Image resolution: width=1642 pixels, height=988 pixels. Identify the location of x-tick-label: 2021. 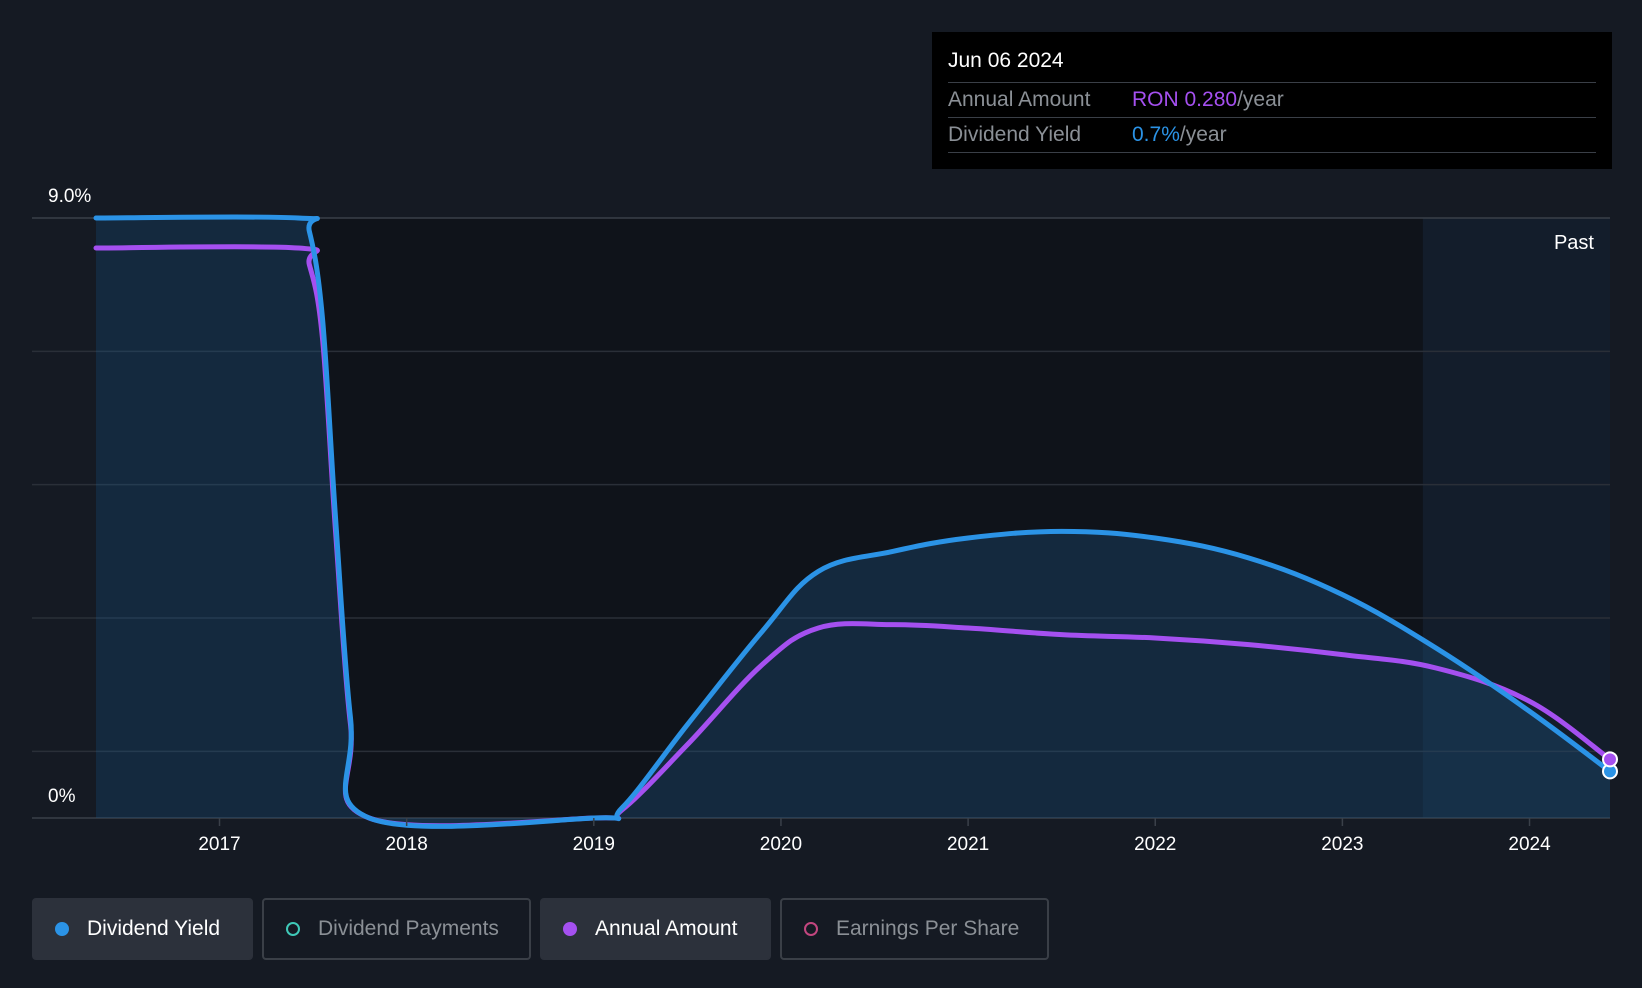
(968, 844).